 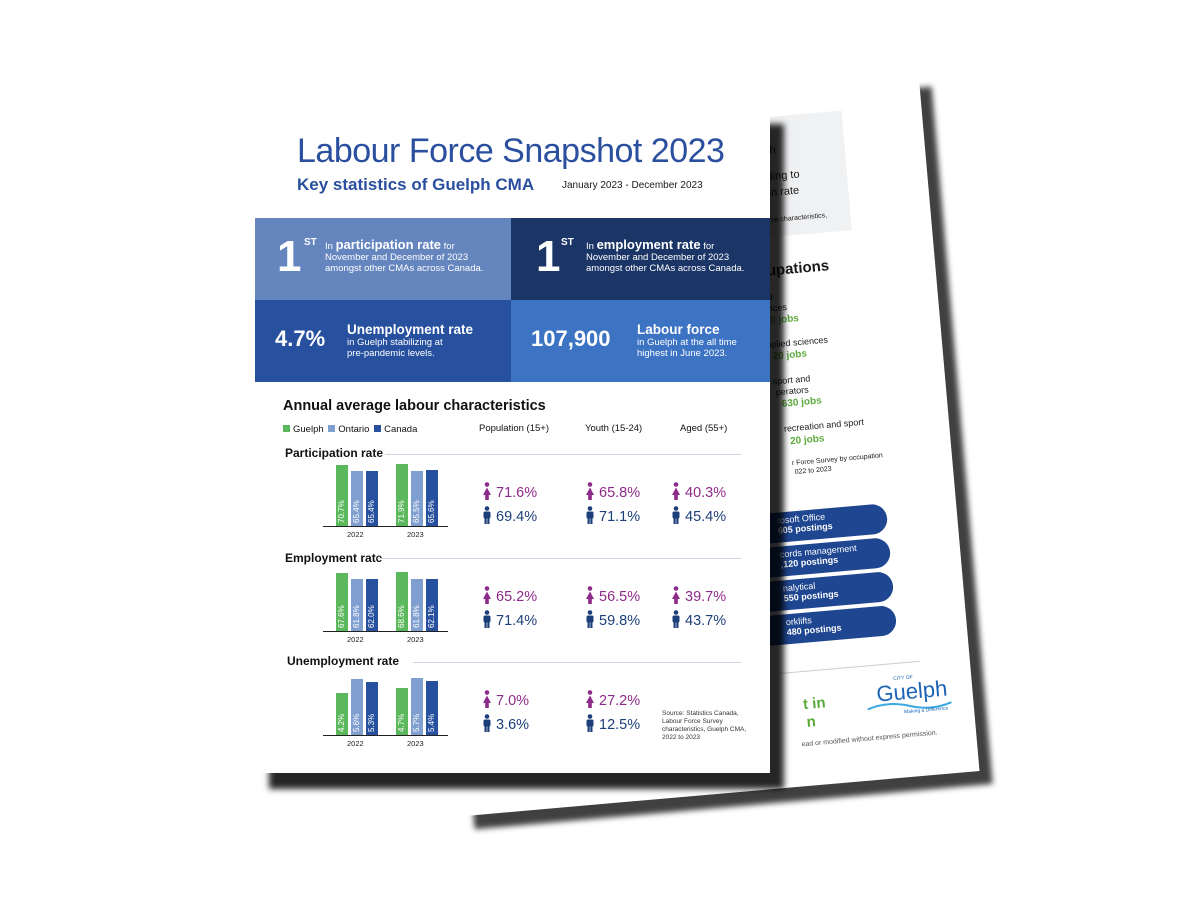 What do you see at coordinates (401, 429) in the screenshot?
I see `legend-label: Canada` at bounding box center [401, 429].